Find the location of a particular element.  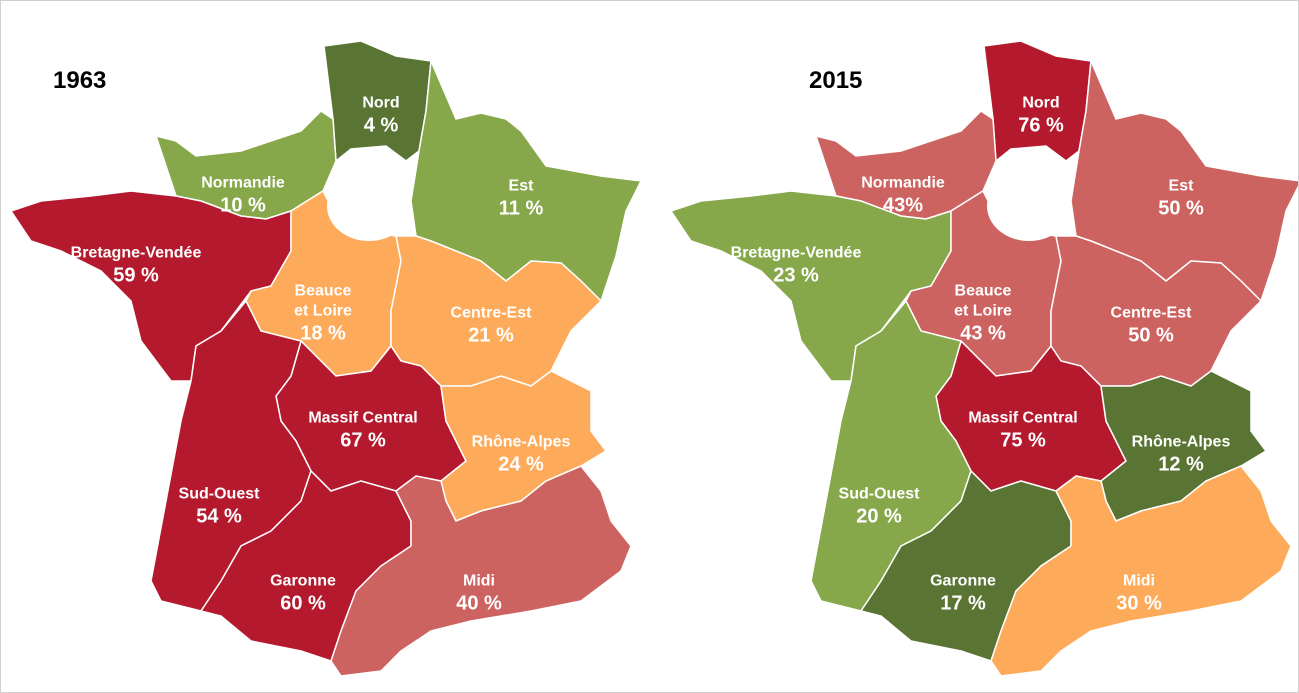

region-label: Normandie 10 % is located at coordinates (243, 196).